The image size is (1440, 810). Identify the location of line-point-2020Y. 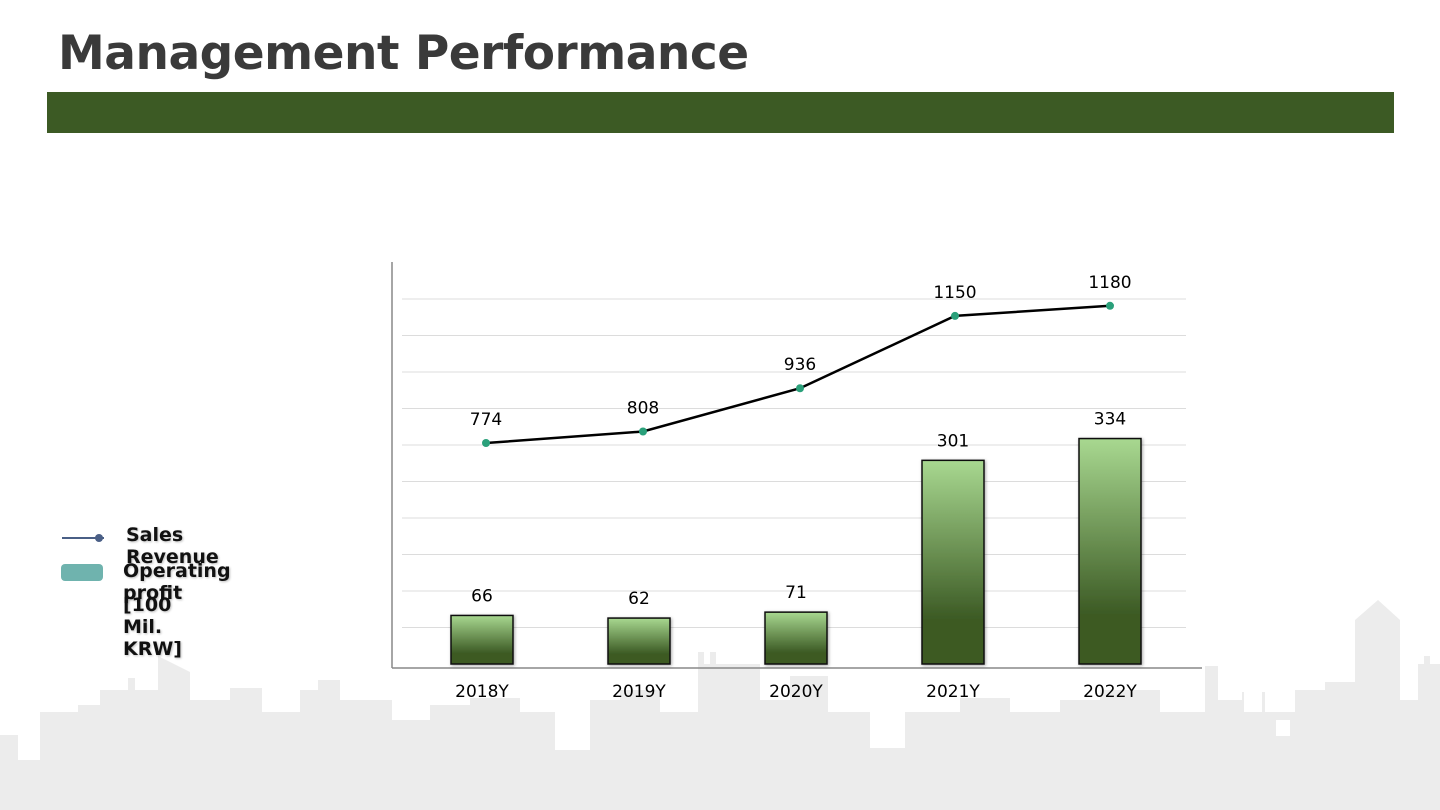
(800, 388).